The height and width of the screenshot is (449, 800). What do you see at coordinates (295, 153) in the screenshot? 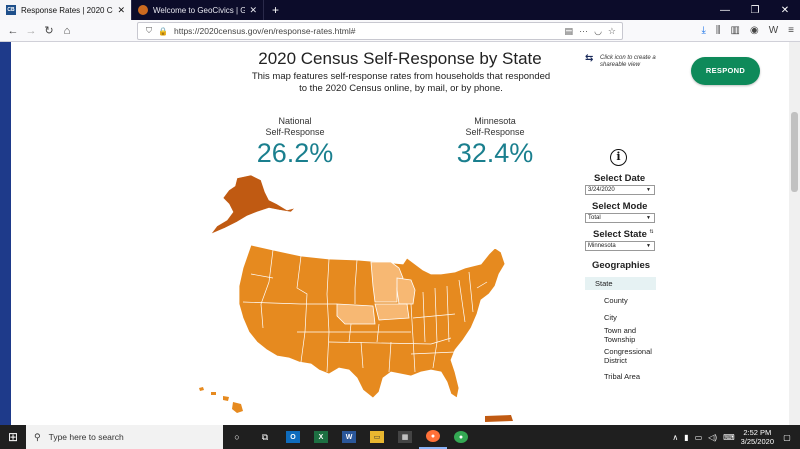
I see `national-value: 26.2%` at bounding box center [295, 153].